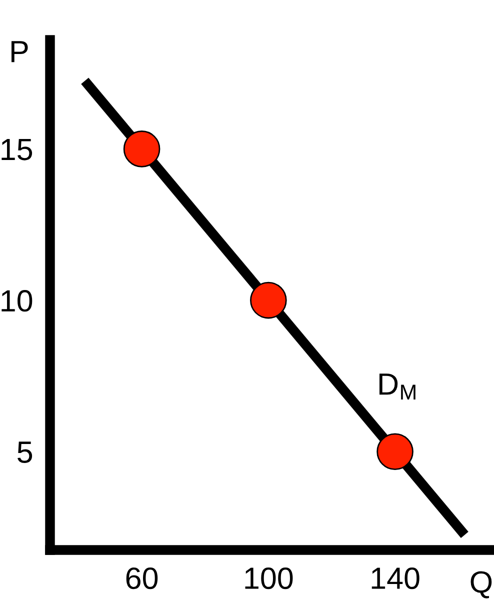  What do you see at coordinates (269, 578) in the screenshot?
I see `x-tick-label: 100` at bounding box center [269, 578].